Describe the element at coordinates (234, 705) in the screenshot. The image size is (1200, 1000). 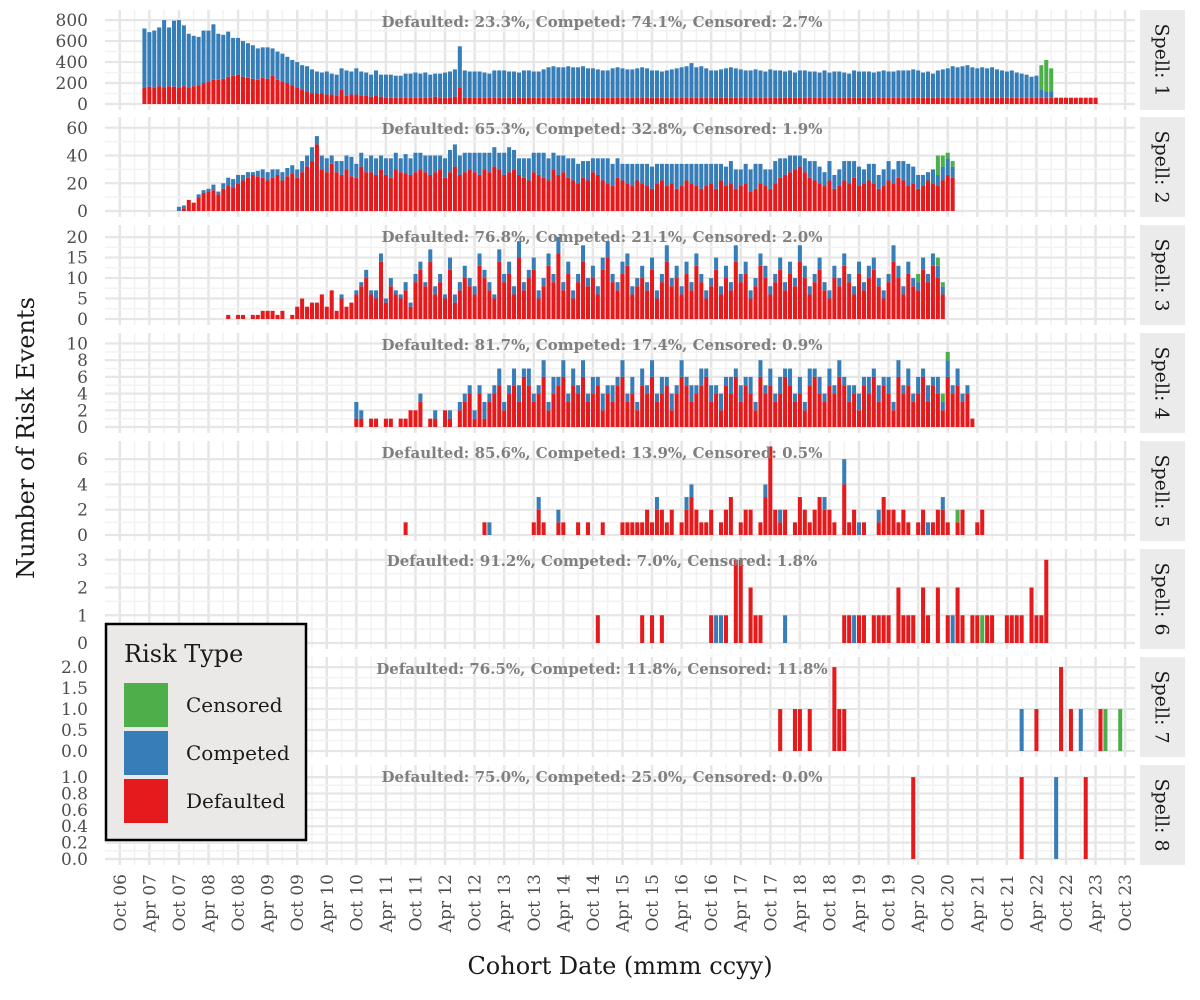
I see `legend-label-censored: Censored` at that location.